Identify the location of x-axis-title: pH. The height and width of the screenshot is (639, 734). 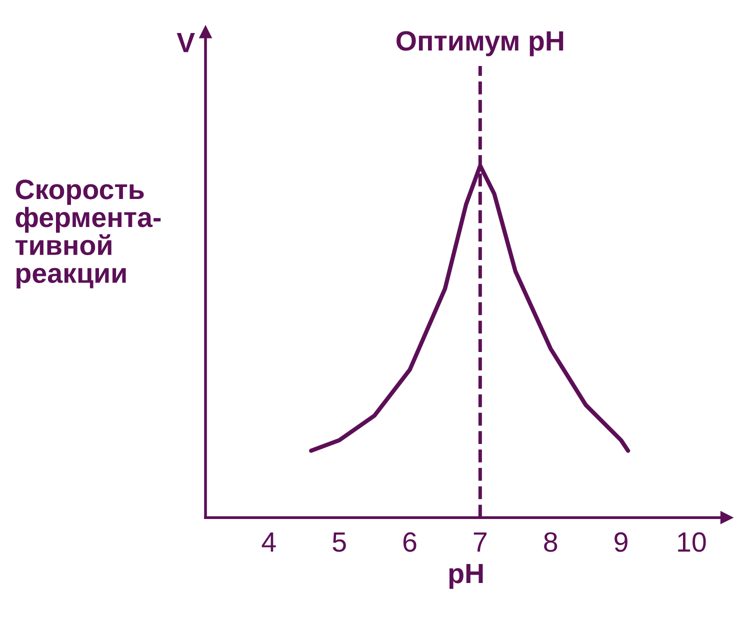
(466, 576).